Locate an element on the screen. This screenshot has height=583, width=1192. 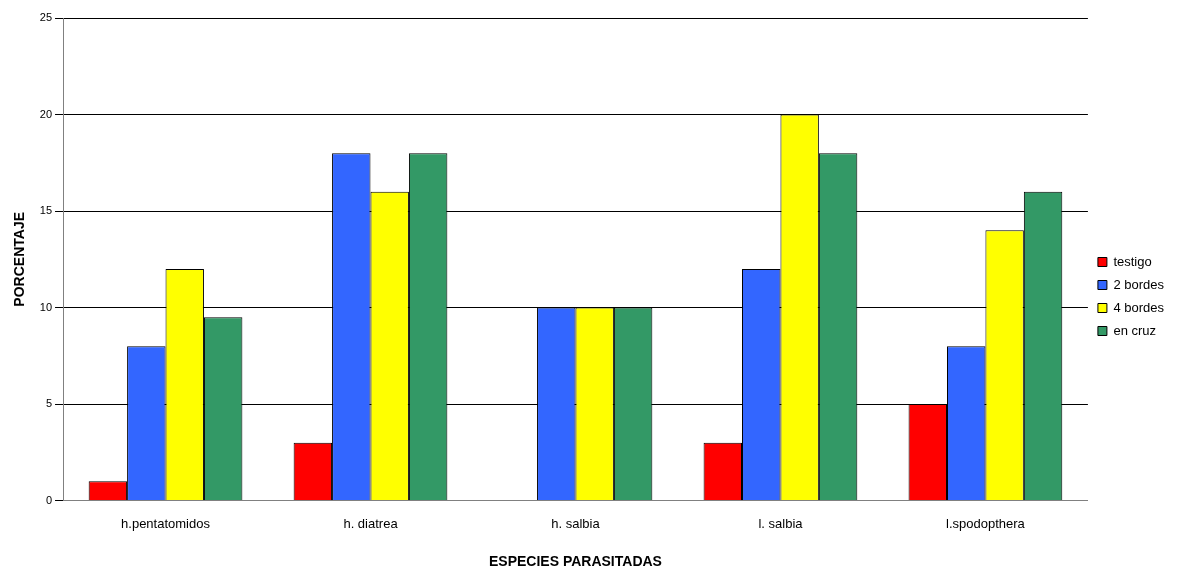
y-tick-label: 10 is located at coordinates (46, 306).